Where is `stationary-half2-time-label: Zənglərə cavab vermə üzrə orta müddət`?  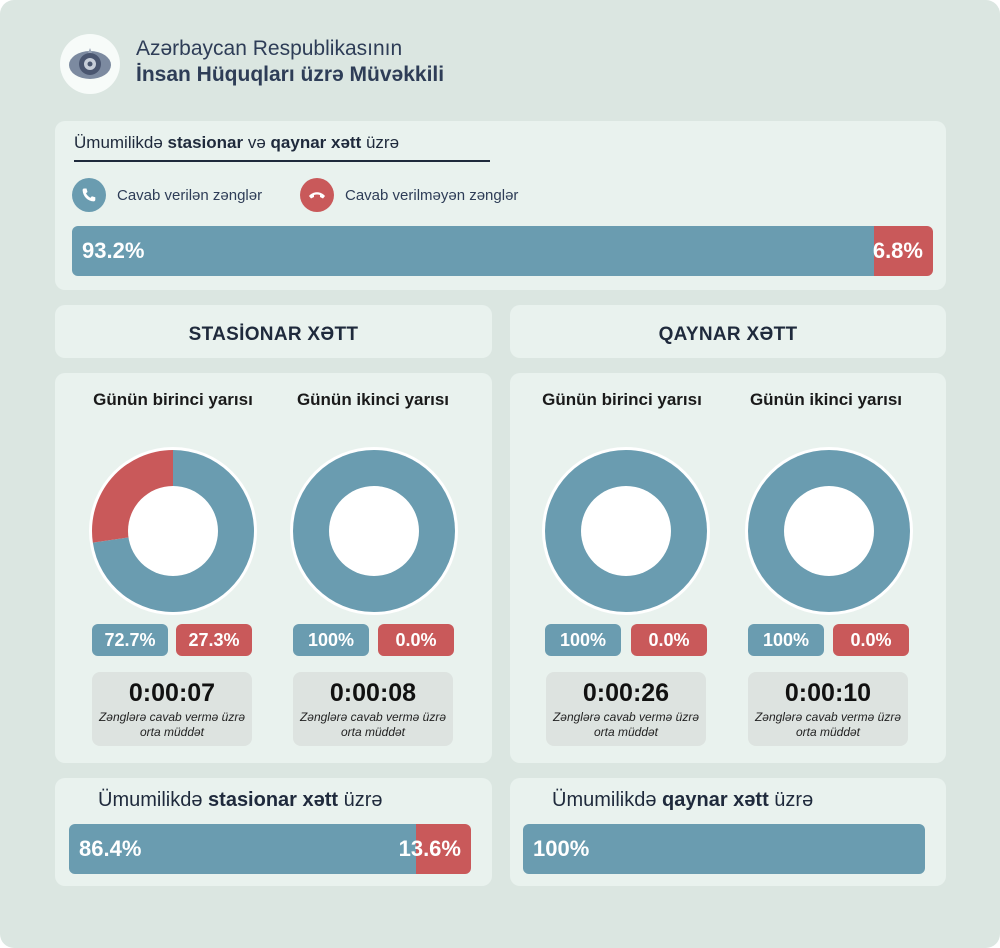 stationary-half2-time-label: Zənglərə cavab vermə üzrə orta müddət is located at coordinates (373, 724).